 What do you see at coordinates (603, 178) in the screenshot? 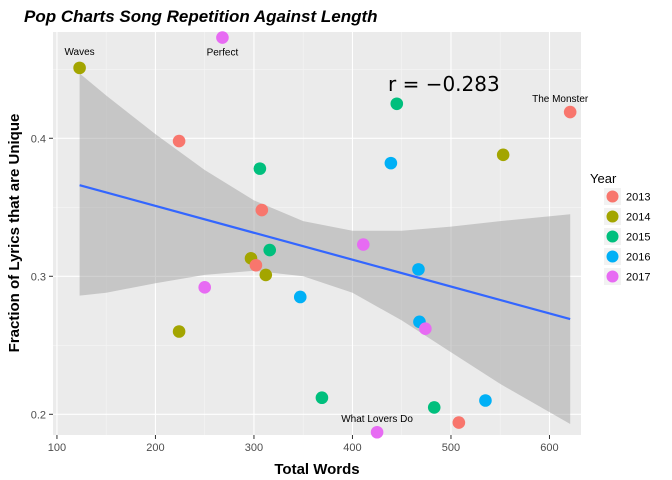
I see `legend-title: Year` at bounding box center [603, 178].